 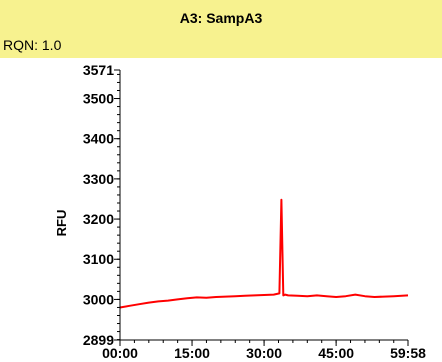 What do you see at coordinates (336, 353) in the screenshot?
I see `x-tick-label: 45:00` at bounding box center [336, 353].